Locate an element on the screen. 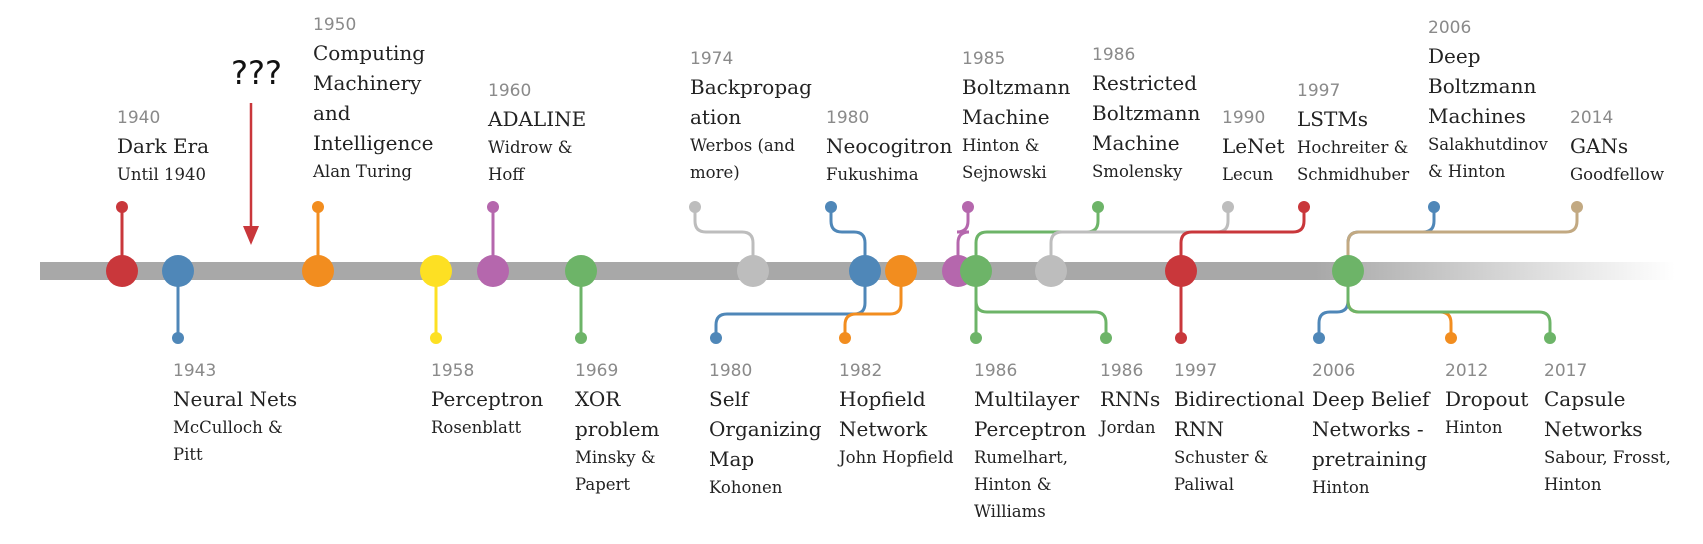  pin-dot-lstms is located at coordinates (1304, 207).